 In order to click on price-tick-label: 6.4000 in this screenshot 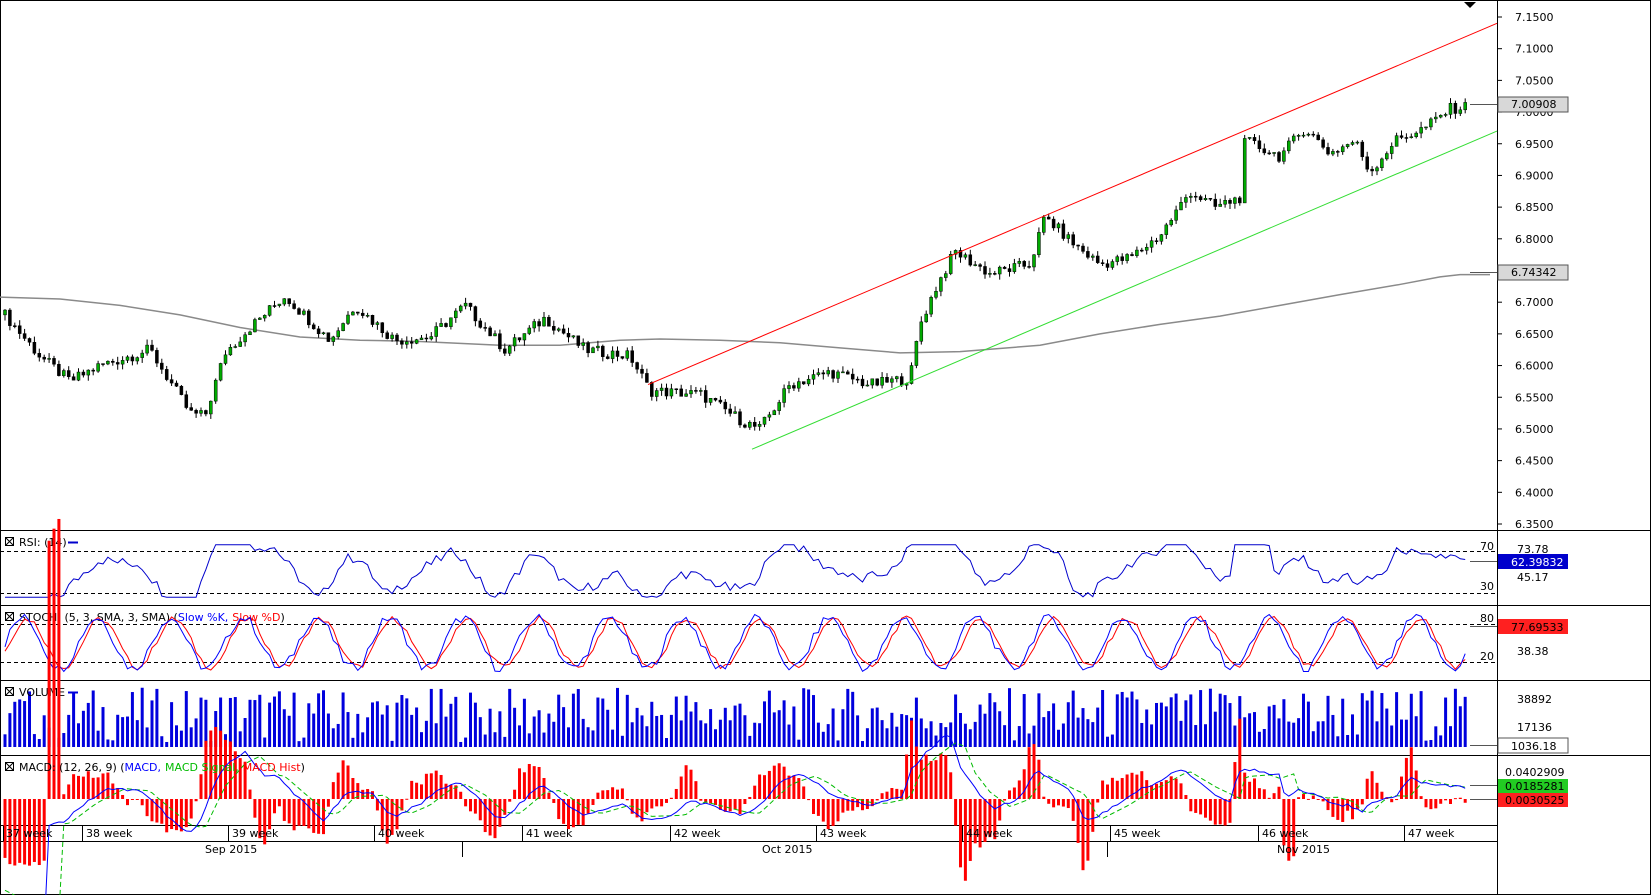, I will do `click(1534, 492)`.